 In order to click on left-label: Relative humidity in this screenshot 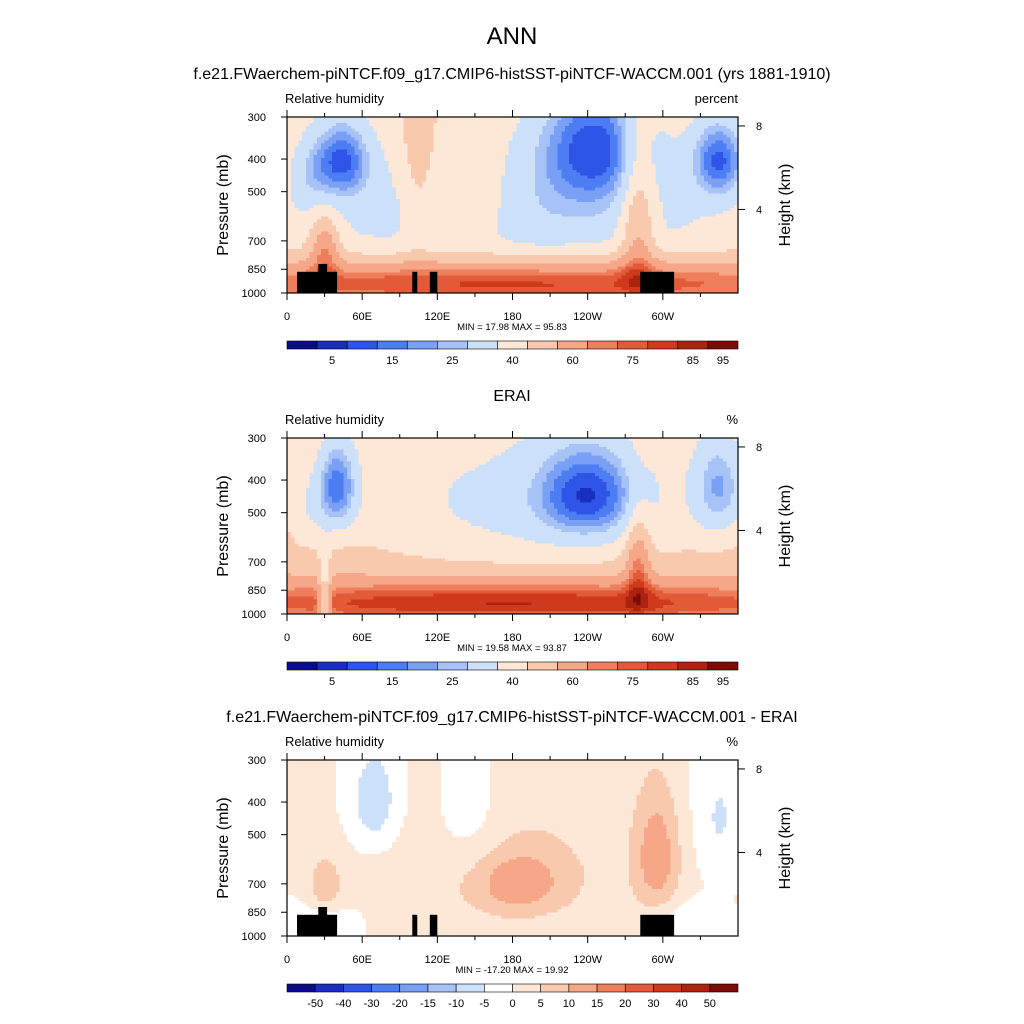, I will do `click(334, 419)`.